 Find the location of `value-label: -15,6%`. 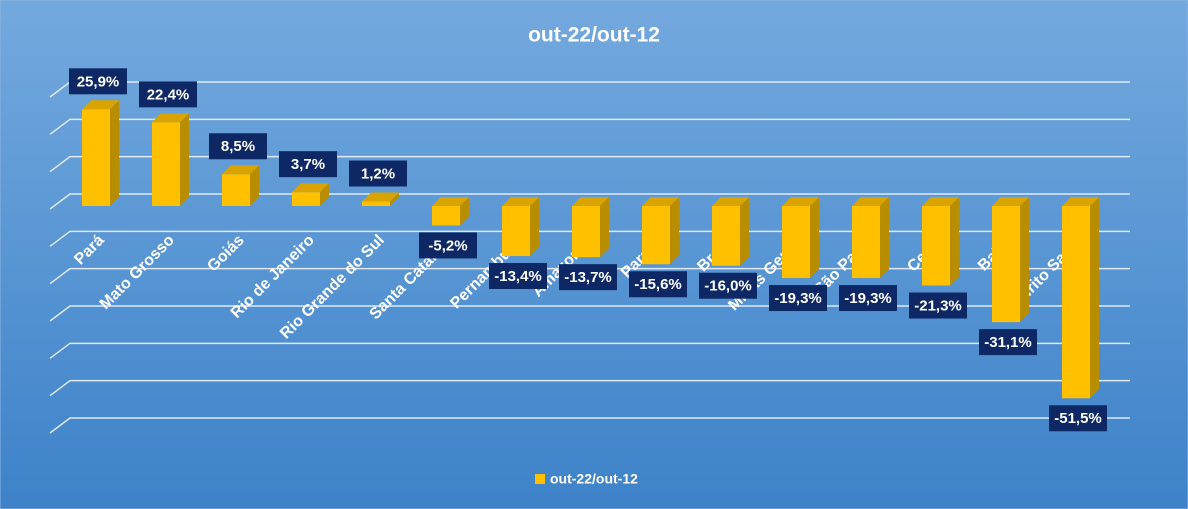

value-label: -15,6% is located at coordinates (658, 284).